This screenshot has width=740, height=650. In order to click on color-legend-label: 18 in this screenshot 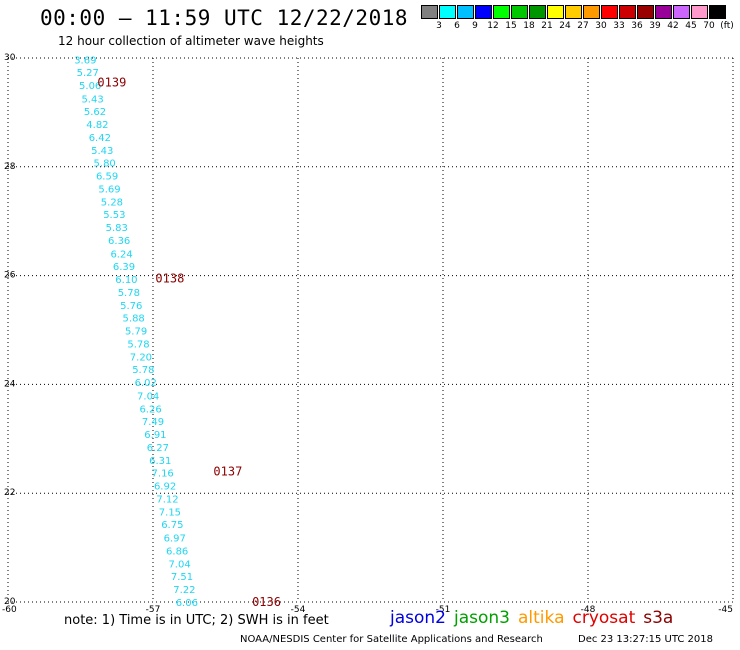, I will do `click(529, 26)`.